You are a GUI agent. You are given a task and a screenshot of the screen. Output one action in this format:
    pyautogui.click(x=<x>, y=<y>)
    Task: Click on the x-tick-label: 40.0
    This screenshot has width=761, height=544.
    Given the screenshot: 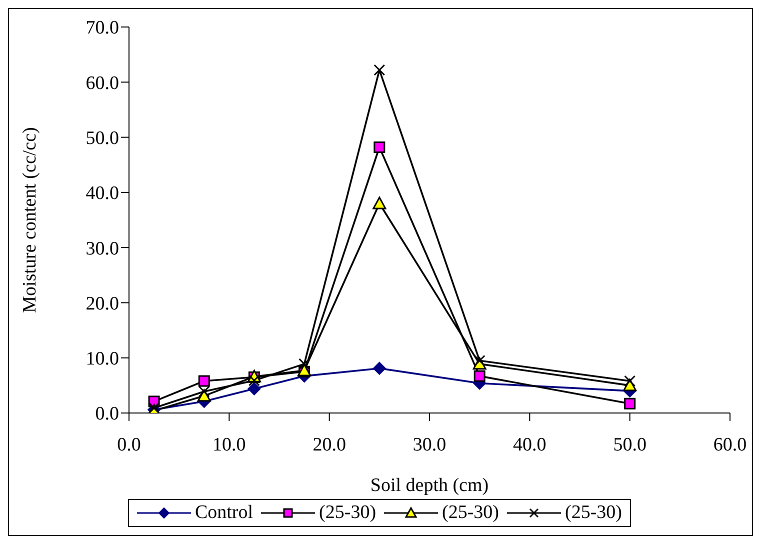 What is the action you would take?
    pyautogui.click(x=529, y=445)
    